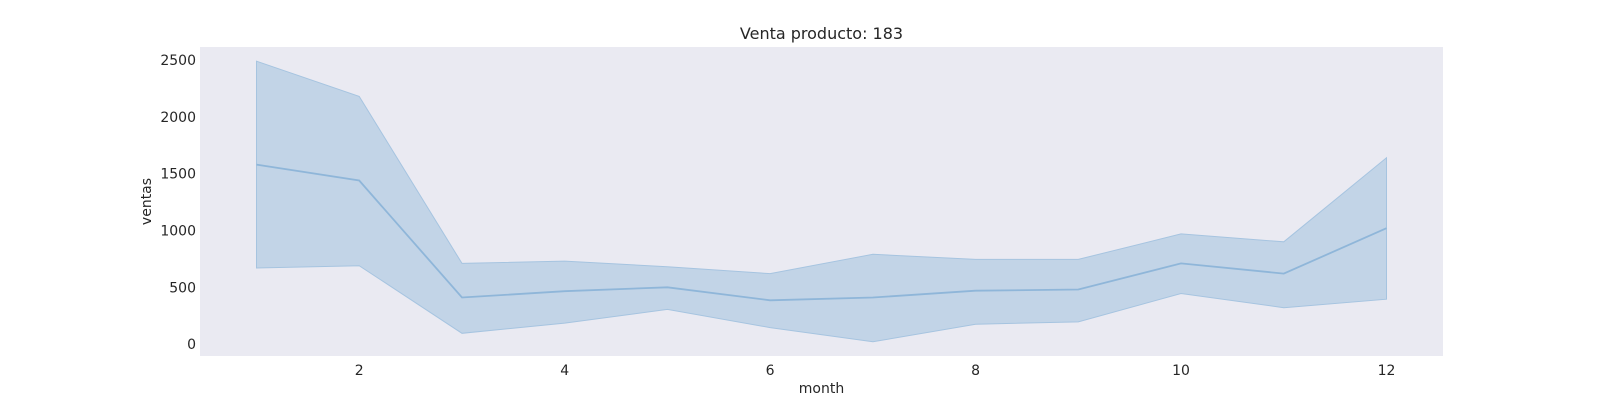 Image resolution: width=1600 pixels, height=400 pixels. I want to click on x-tick-label: 12, so click(1387, 371).